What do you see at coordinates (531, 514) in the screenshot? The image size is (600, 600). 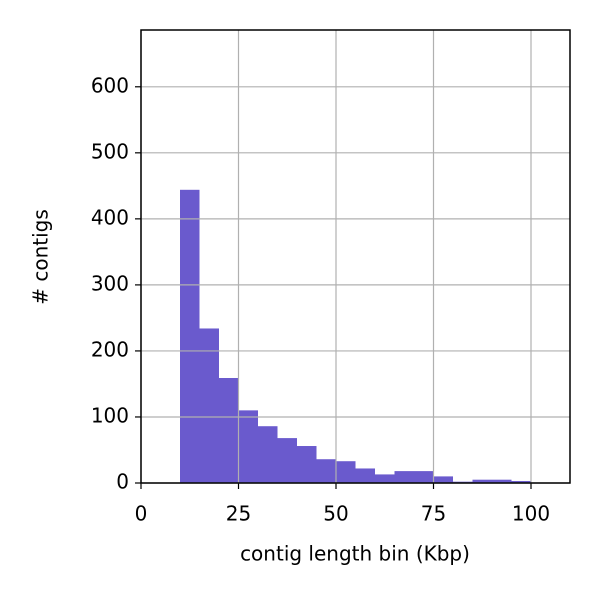 I see `x-tick-label: 100` at bounding box center [531, 514].